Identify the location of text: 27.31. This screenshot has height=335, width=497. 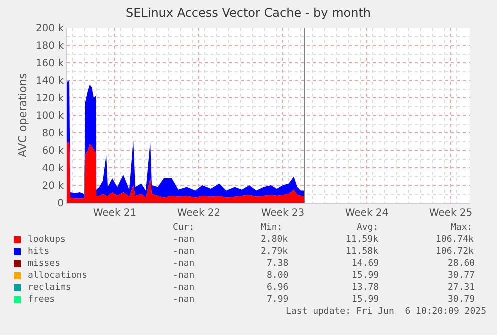
(462, 288).